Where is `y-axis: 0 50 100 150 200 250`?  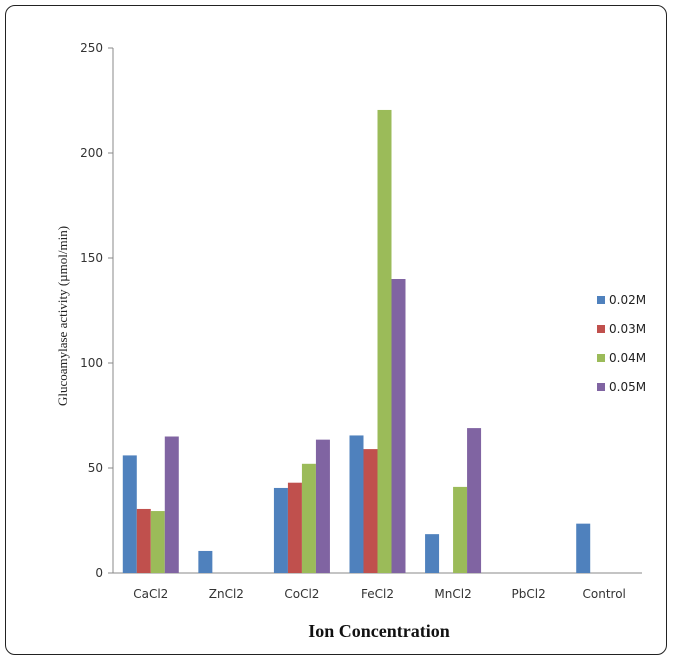 y-axis: 0 50 100 150 200 250 is located at coordinates (97, 310).